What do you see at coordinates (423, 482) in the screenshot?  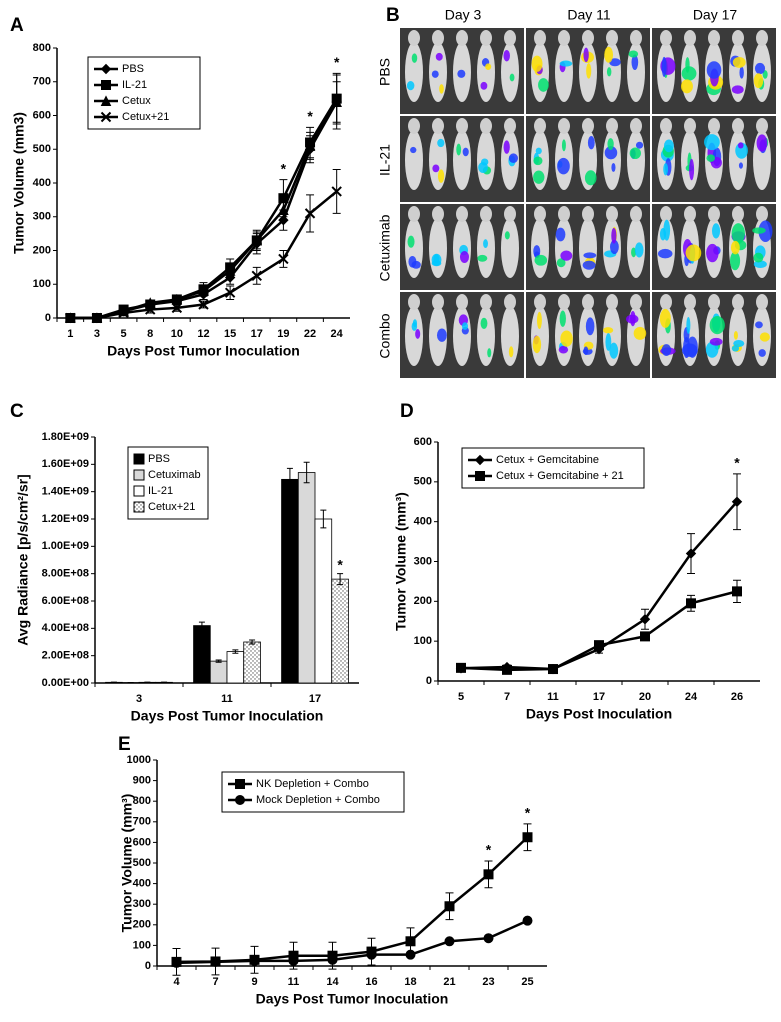 I see `y-tick-label: 500` at bounding box center [423, 482].